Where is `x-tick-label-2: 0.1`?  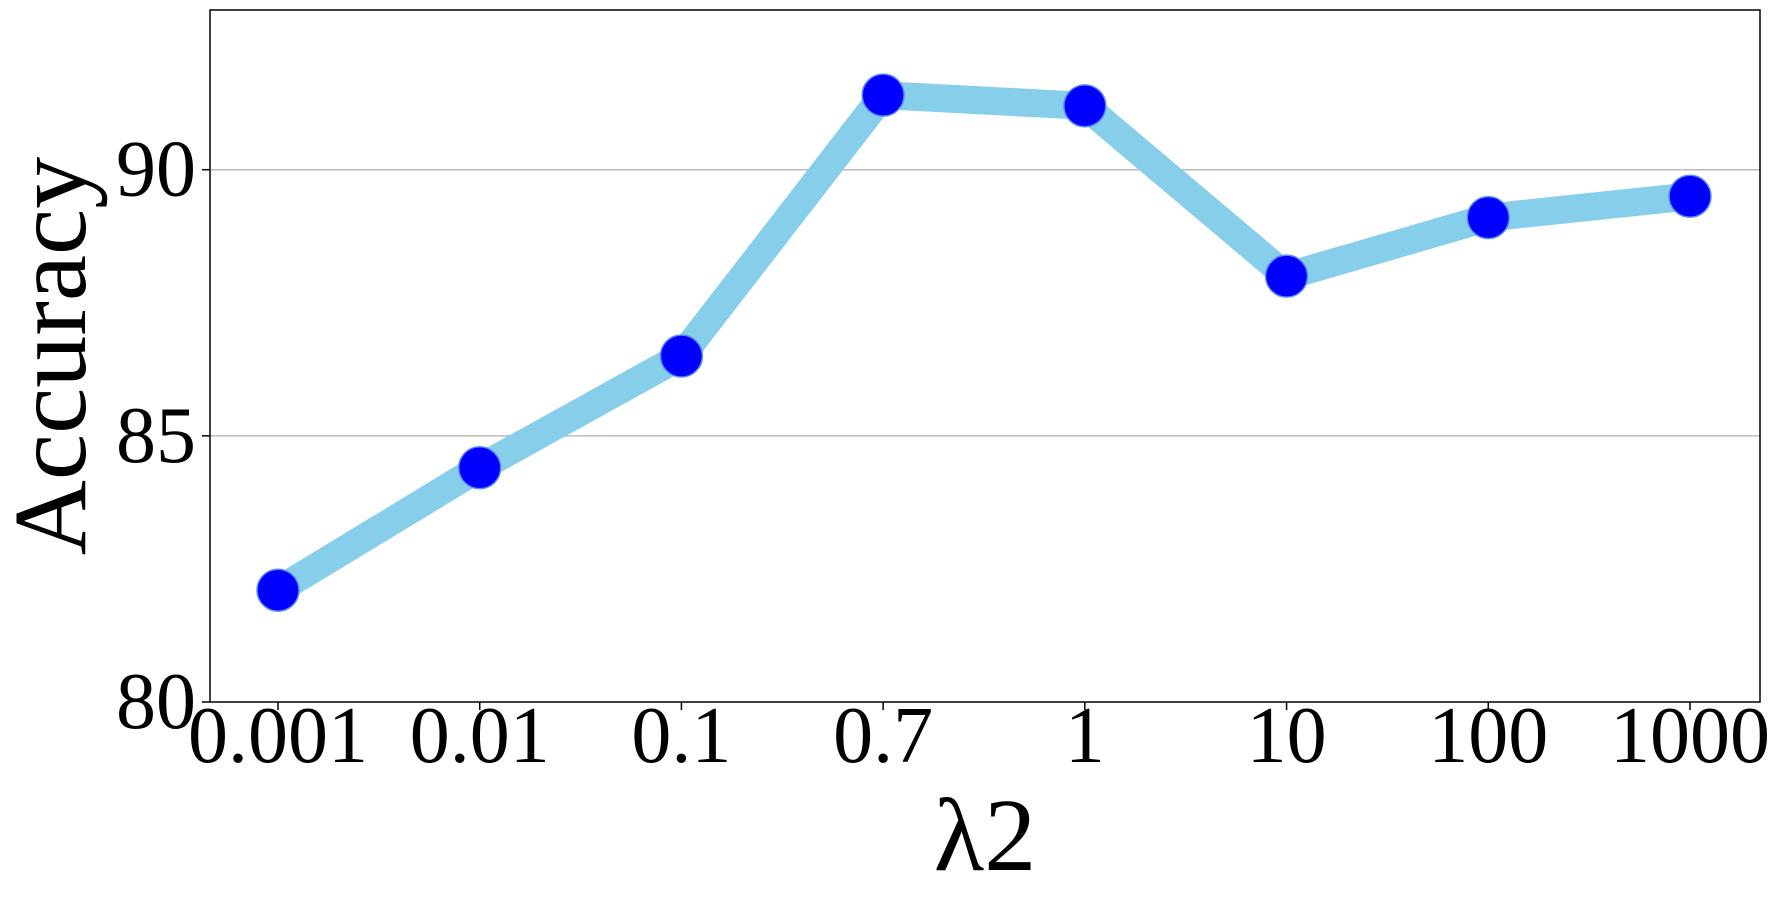
x-tick-label-2: 0.1 is located at coordinates (681, 736).